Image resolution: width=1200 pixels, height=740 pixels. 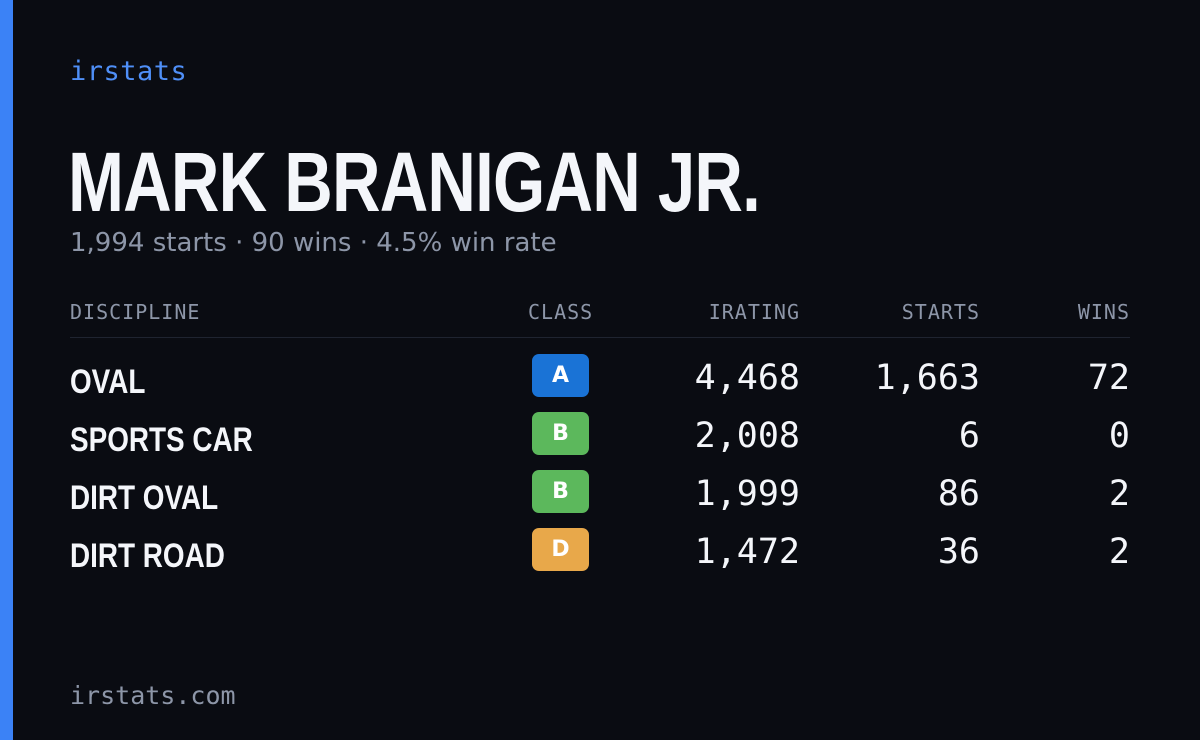 What do you see at coordinates (927, 378) in the screenshot?
I see `starts-value: 1,663` at bounding box center [927, 378].